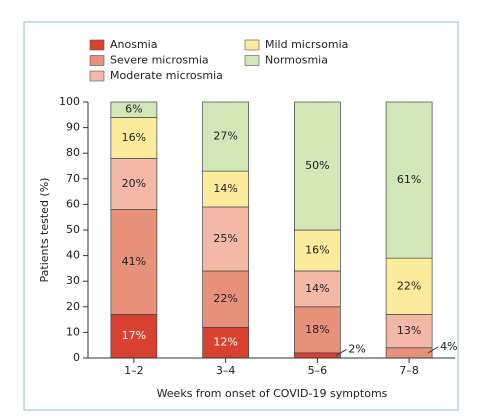 The height and width of the screenshot is (417, 480). What do you see at coordinates (44, 230) in the screenshot?
I see `y-axis-label: Patients tested (%)` at bounding box center [44, 230].